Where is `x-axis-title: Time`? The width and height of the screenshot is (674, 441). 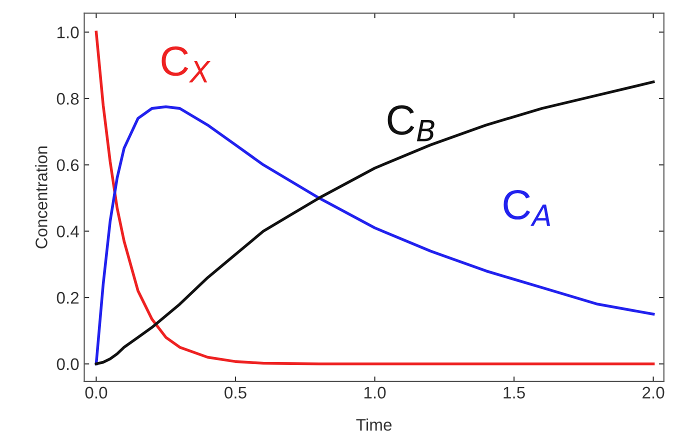
x-axis-title: Time is located at coordinates (374, 424).